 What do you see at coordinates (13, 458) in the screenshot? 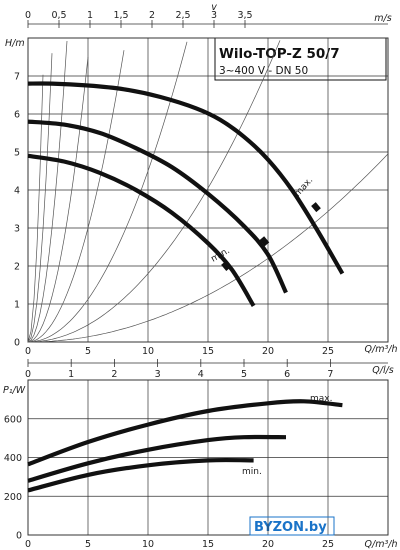
I see `bottom-y-tick-label: 400` at bounding box center [13, 458].